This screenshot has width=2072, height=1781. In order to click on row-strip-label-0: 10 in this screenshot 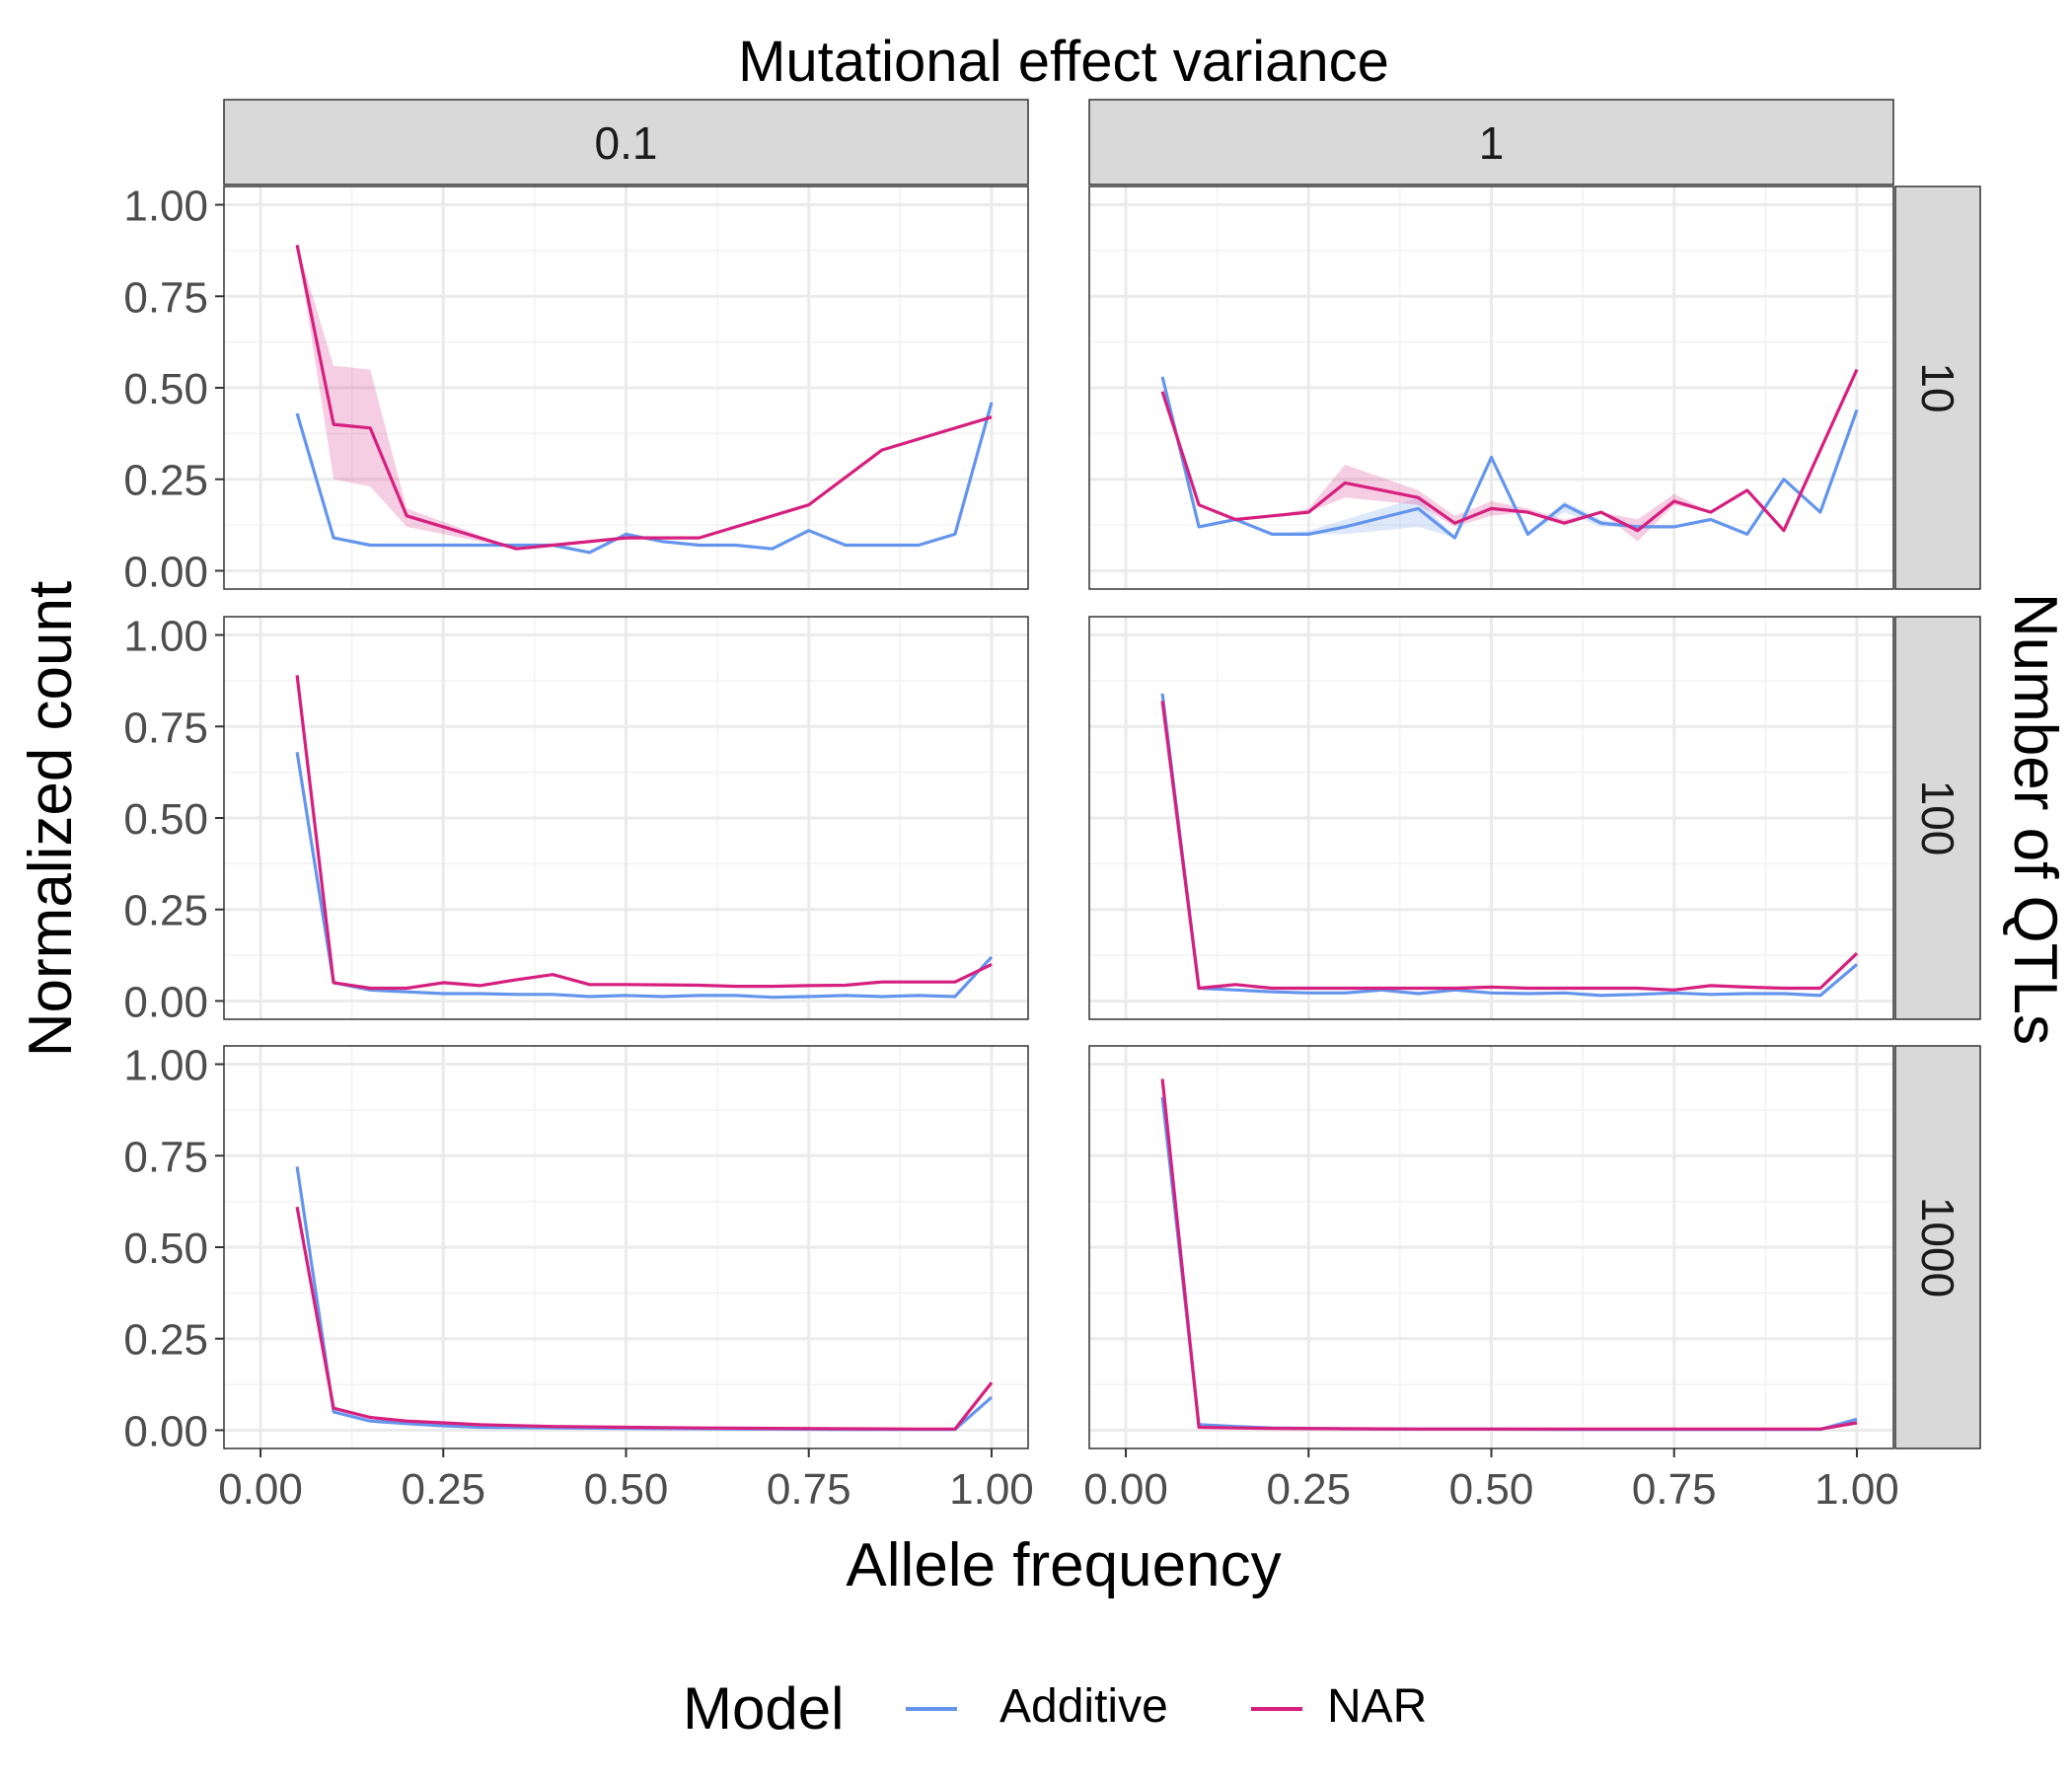, I will do `click(1938, 387)`.